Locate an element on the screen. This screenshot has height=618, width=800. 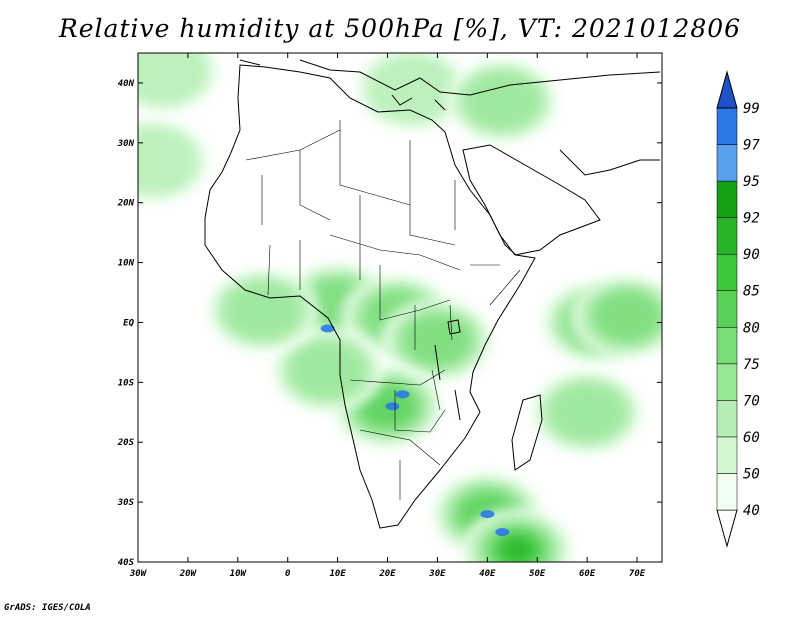
lon-tick-label: 60E is located at coordinates (587, 574).